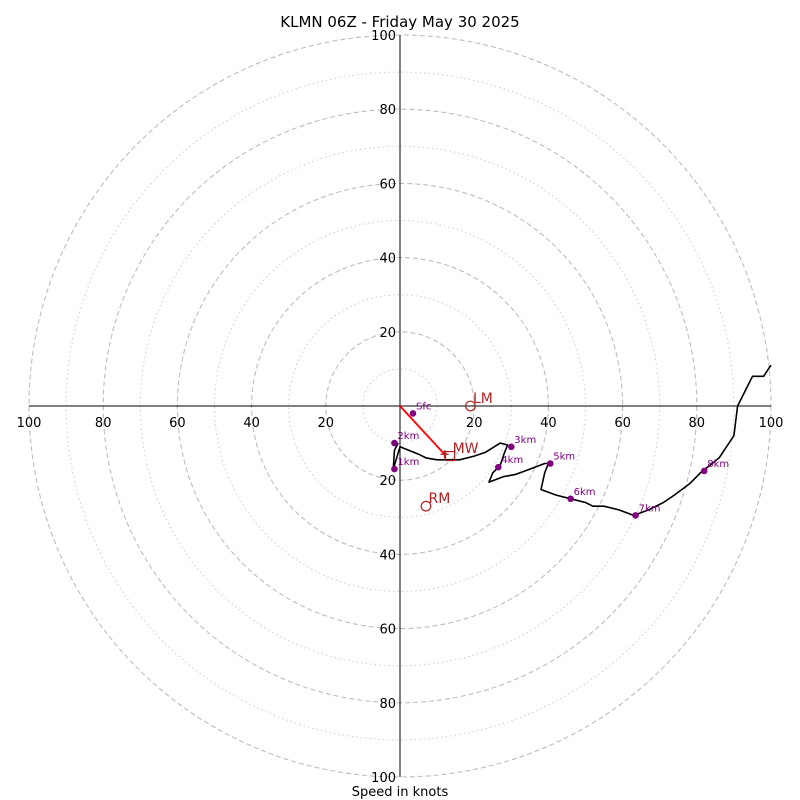  Describe the element at coordinates (103, 423) in the screenshot. I see `tick-label-west-80: 80` at that location.